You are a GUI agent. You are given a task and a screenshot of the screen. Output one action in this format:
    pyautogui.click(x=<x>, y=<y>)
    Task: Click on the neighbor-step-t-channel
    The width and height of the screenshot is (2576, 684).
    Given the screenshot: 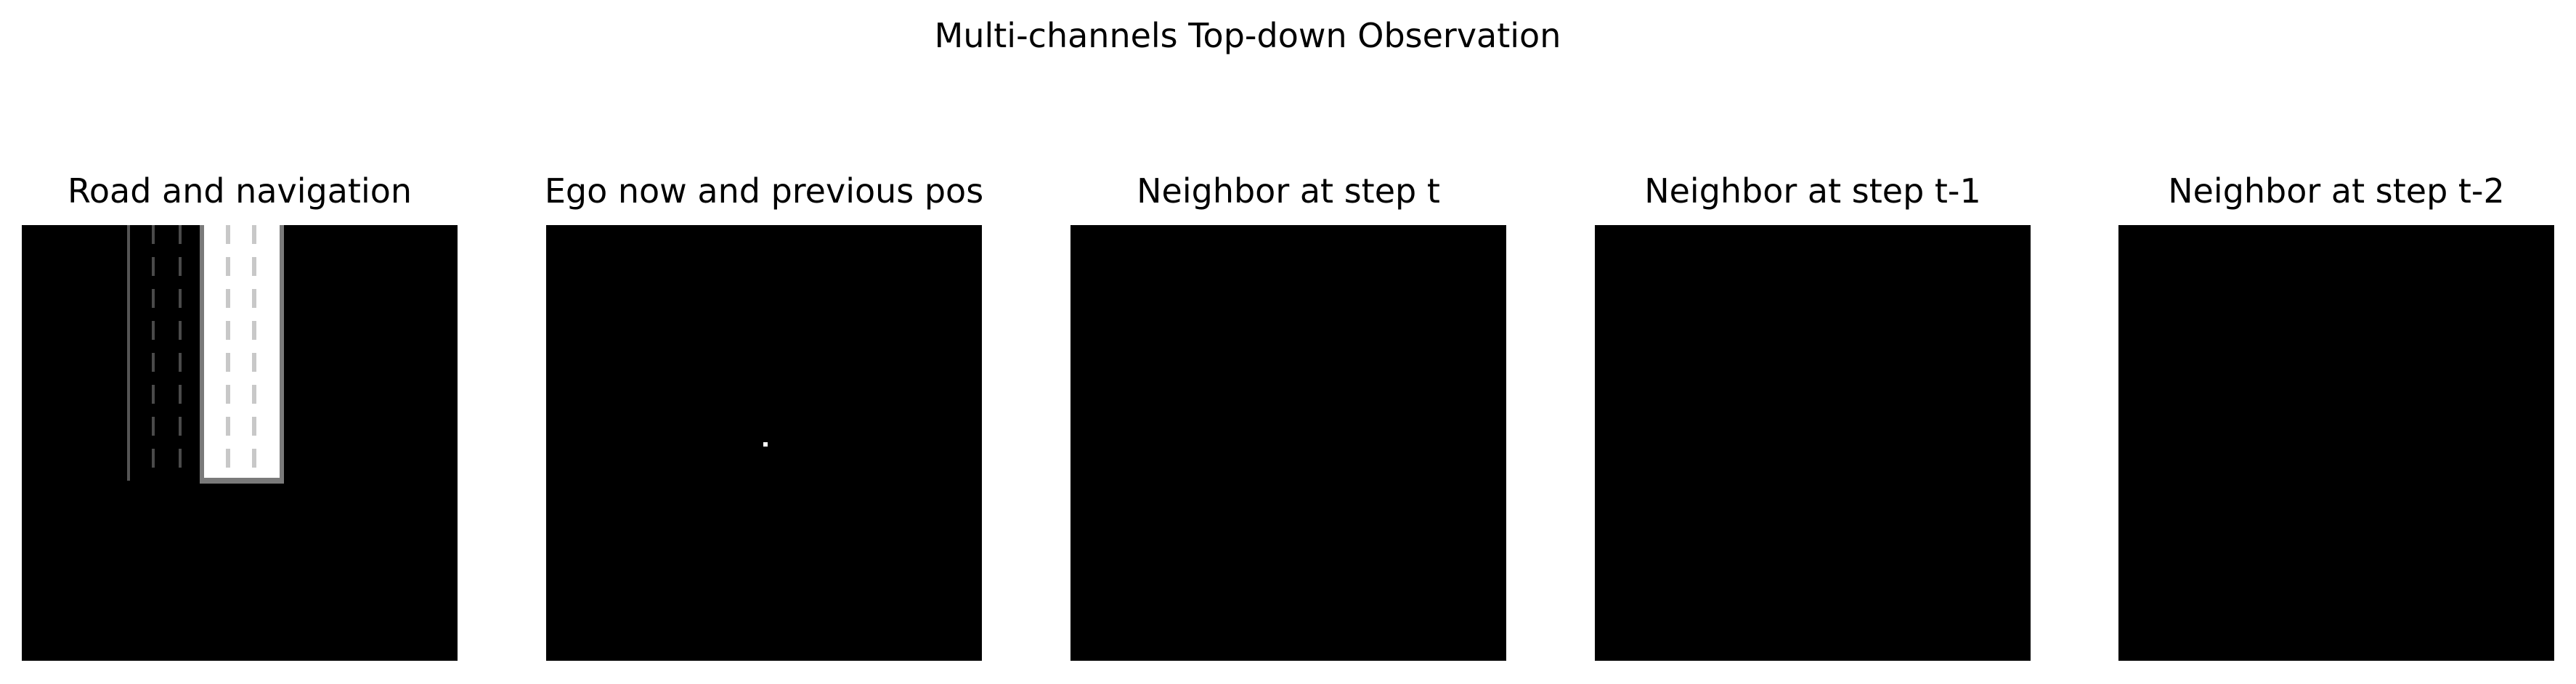 What is the action you would take?
    pyautogui.click(x=1288, y=443)
    